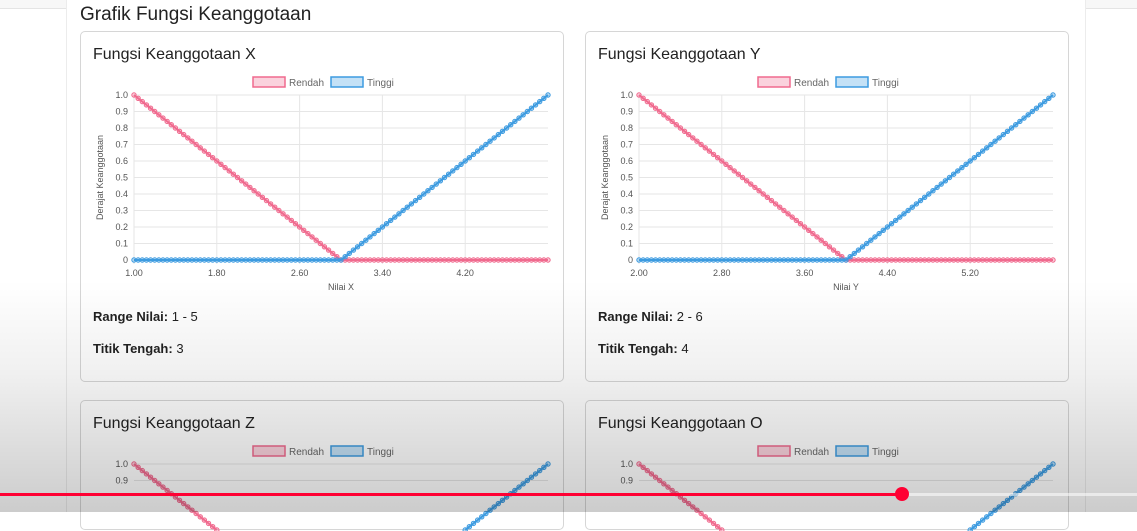  What do you see at coordinates (138, 348) in the screenshot?
I see `midpoint-info: Titik Tengah: 3` at bounding box center [138, 348].